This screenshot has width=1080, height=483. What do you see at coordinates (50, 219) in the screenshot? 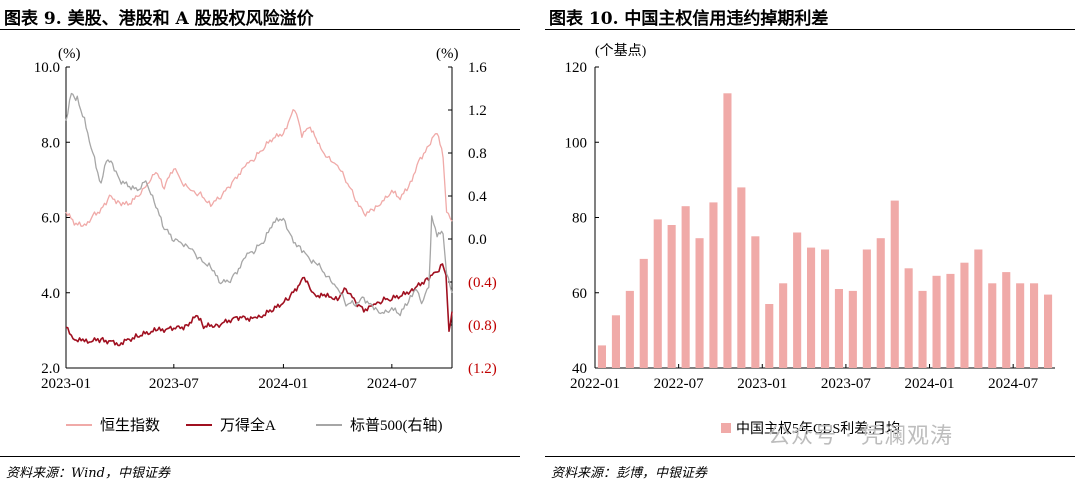
I see `left-y-tick-label: 6.0` at bounding box center [50, 219].